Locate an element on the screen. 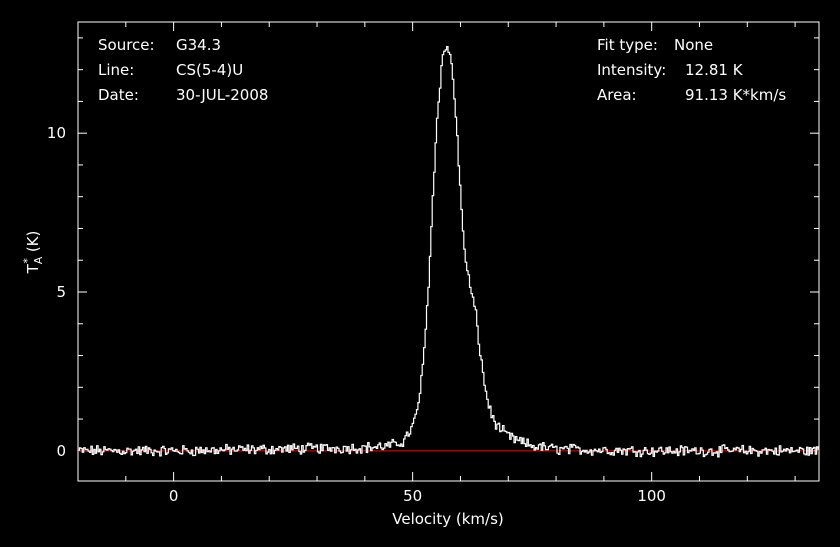 Image resolution: width=840 pixels, height=547 pixels. source-value: G34.3 is located at coordinates (198, 45).